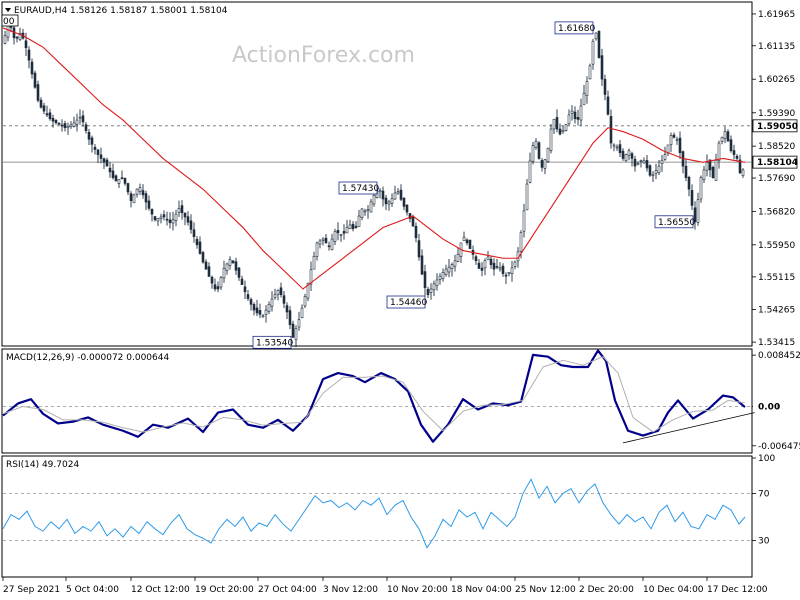 The width and height of the screenshot is (800, 600). Describe the element at coordinates (8, 10) in the screenshot. I see `dropdown-triangle-icon` at that location.